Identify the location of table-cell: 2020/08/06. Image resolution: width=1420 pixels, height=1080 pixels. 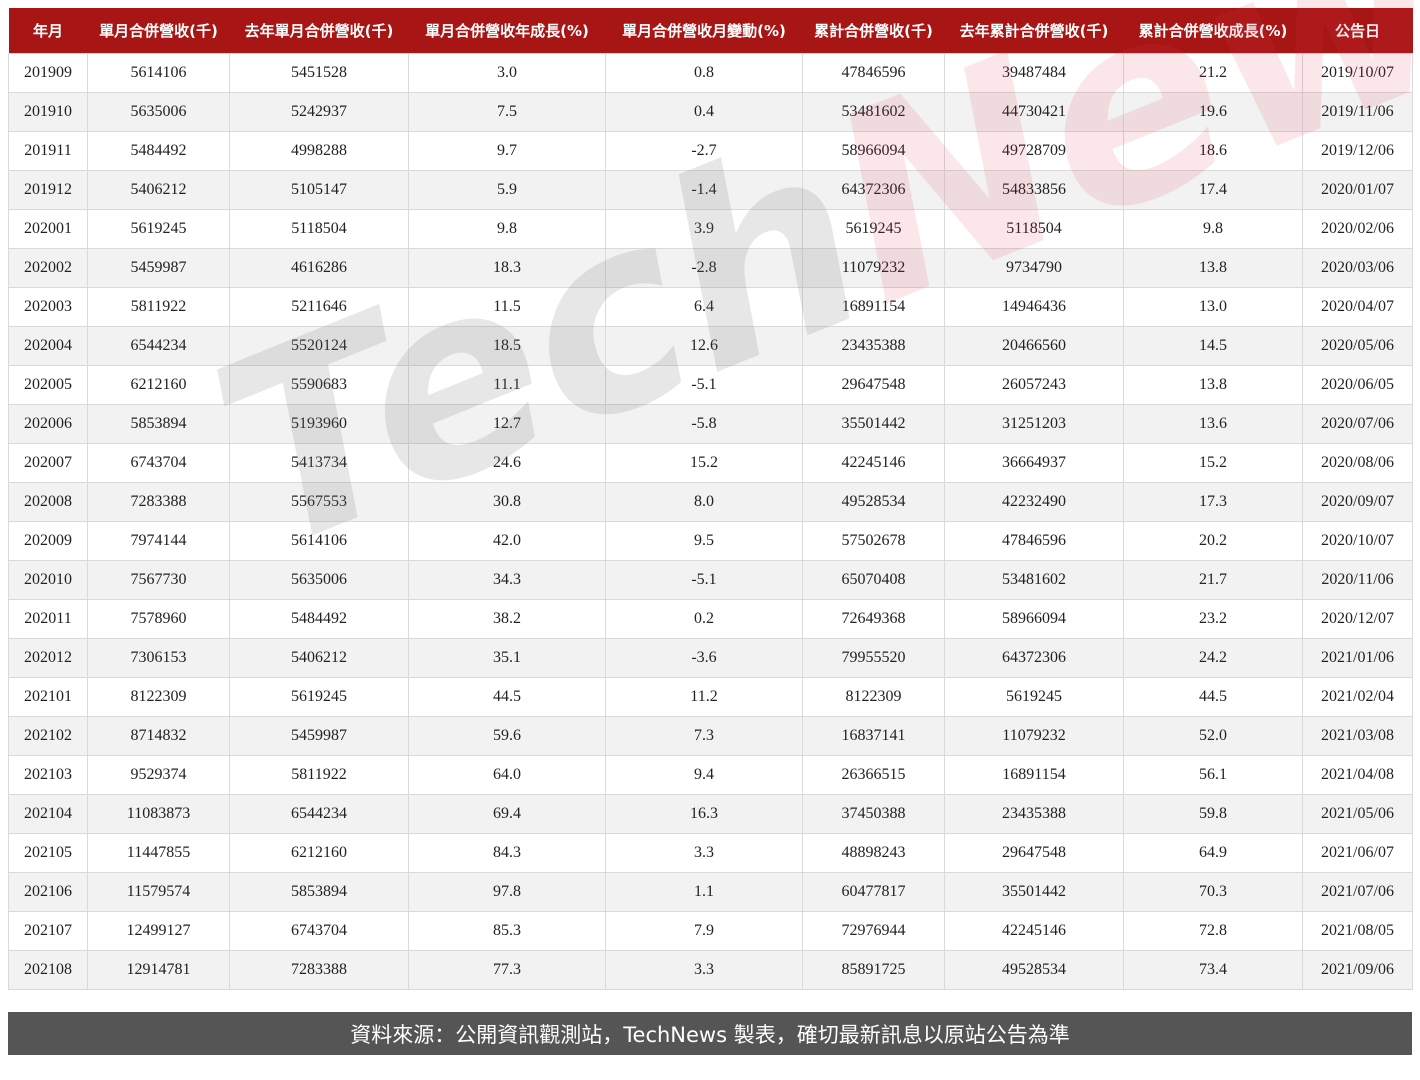
(1357, 463).